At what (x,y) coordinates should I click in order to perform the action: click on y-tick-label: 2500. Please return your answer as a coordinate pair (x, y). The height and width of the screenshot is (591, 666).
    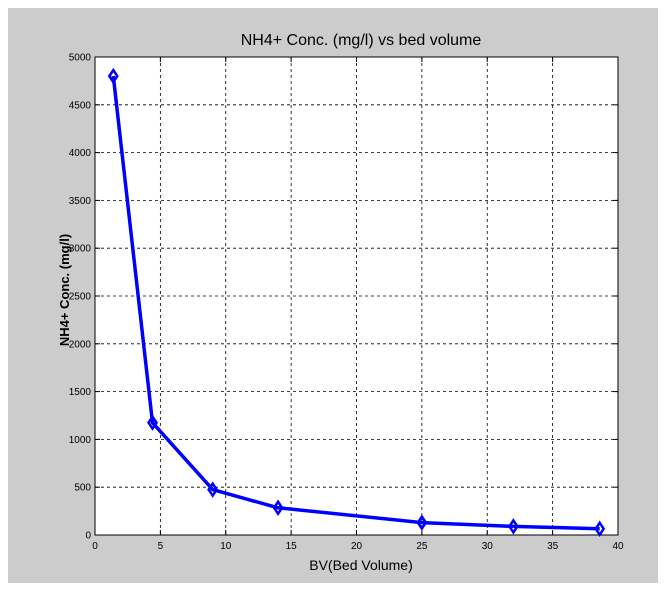
    Looking at the image, I should click on (80, 297).